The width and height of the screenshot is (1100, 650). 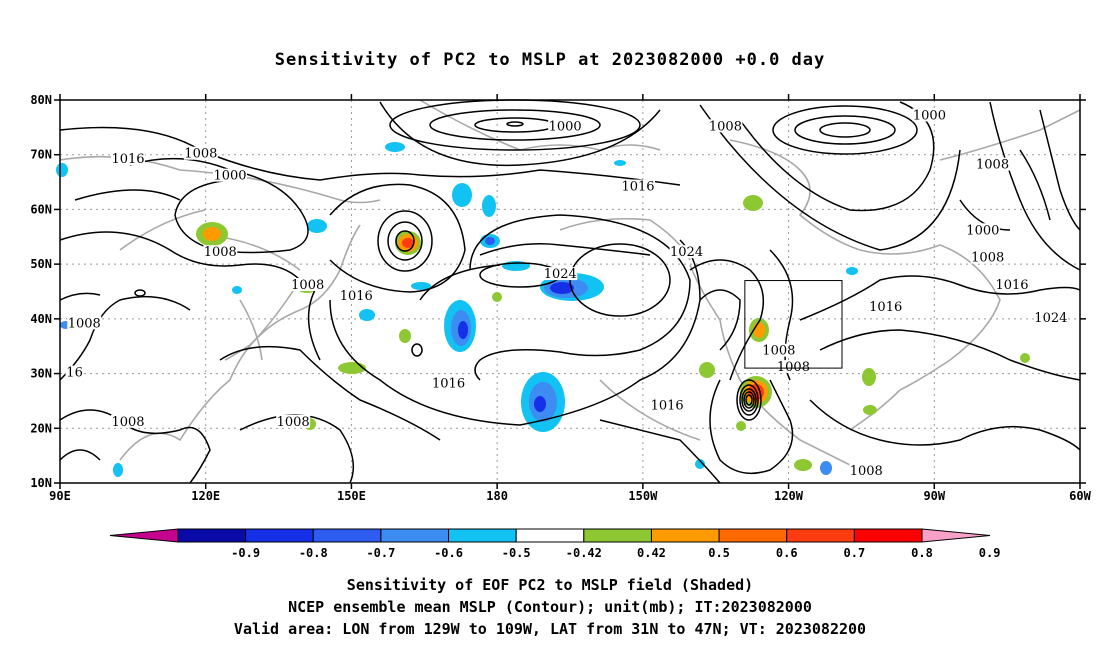 I want to click on lon-tick-label: 120E, so click(x=205, y=496).